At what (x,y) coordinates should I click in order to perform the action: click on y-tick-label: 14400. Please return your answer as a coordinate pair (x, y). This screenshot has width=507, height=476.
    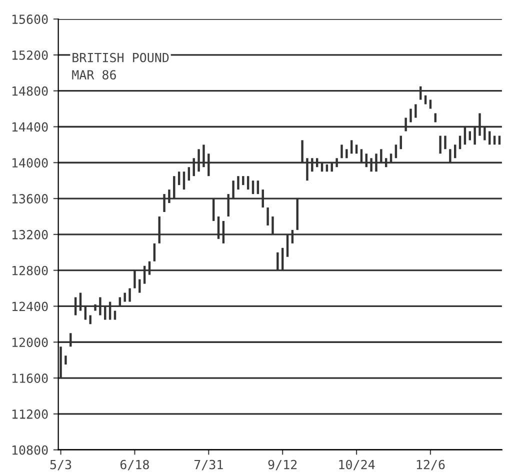
    Looking at the image, I should click on (30, 127).